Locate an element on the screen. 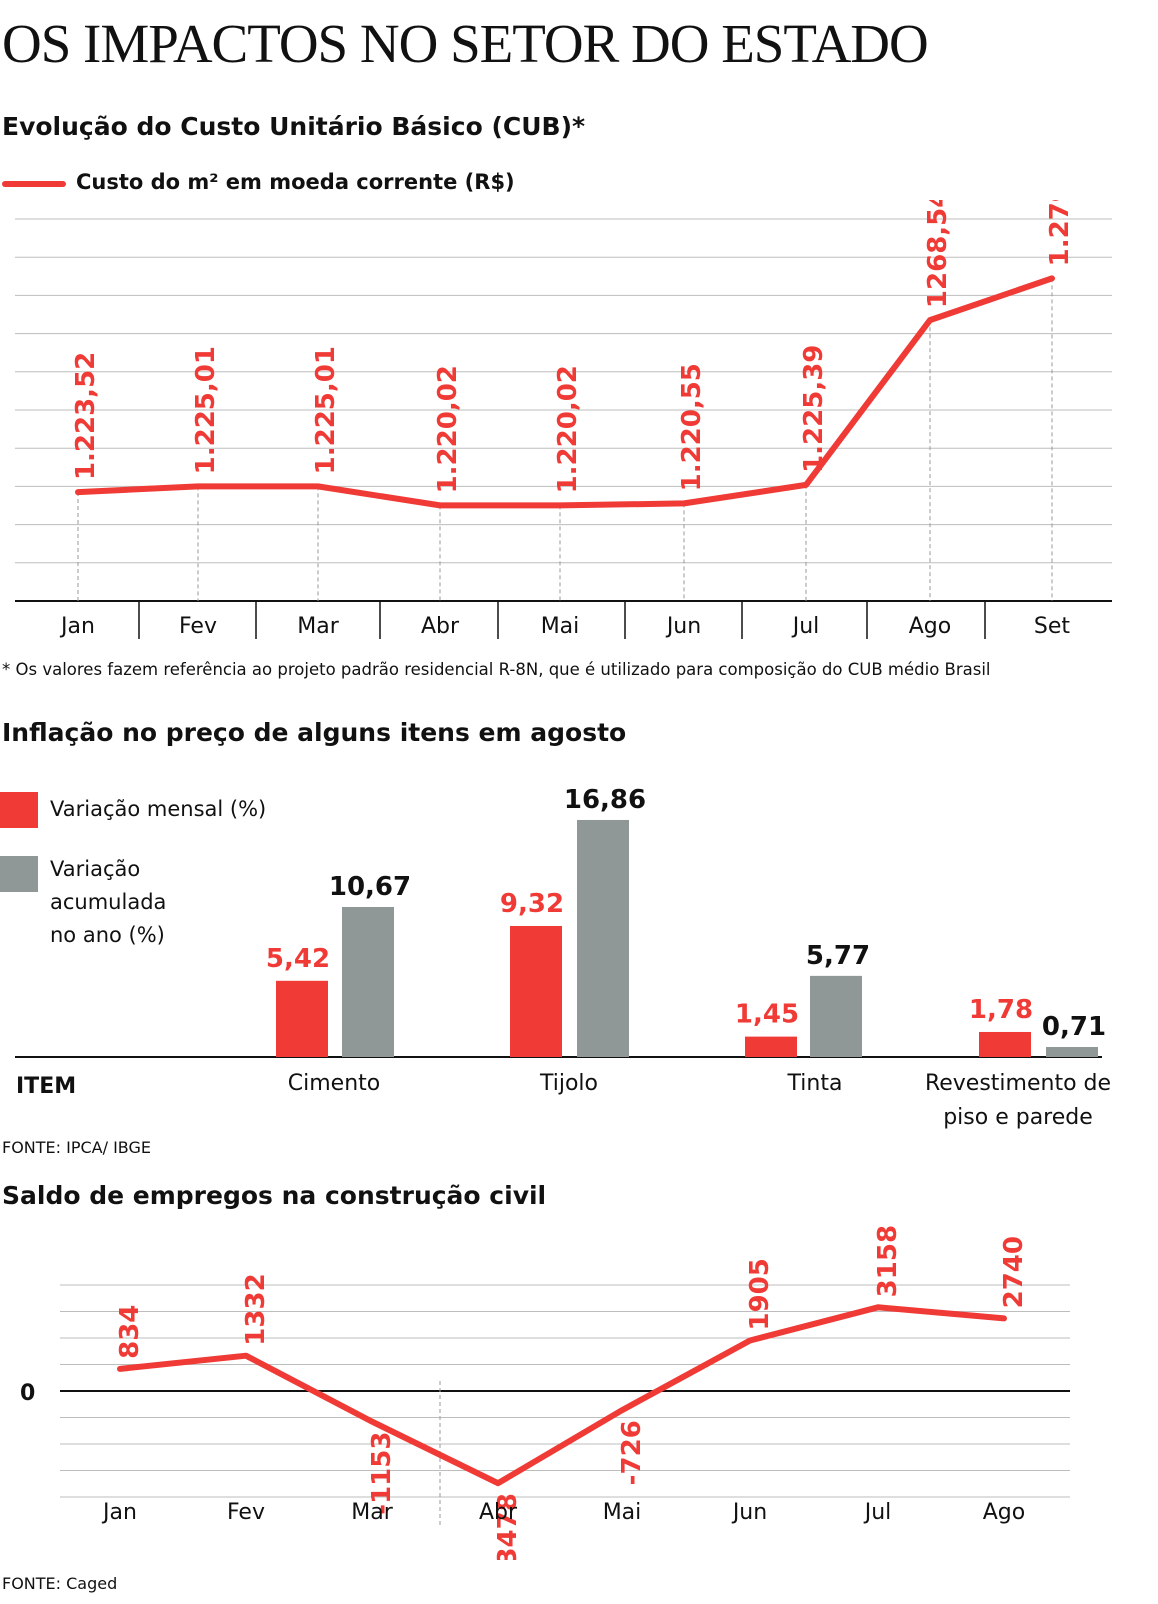 The height and width of the screenshot is (1604, 1158). legend-label-accumulated: Variação acumulada no ano (%) is located at coordinates (108, 902).